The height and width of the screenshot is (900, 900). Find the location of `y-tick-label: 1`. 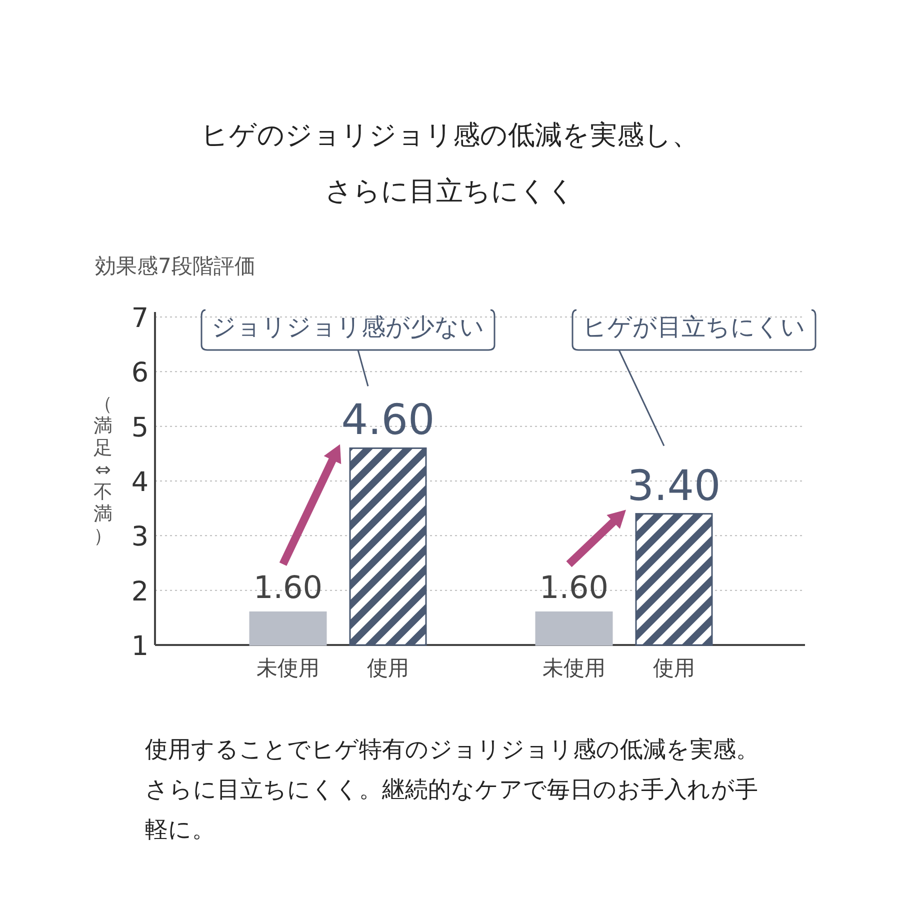

y-tick-label: 1 is located at coordinates (140, 646).